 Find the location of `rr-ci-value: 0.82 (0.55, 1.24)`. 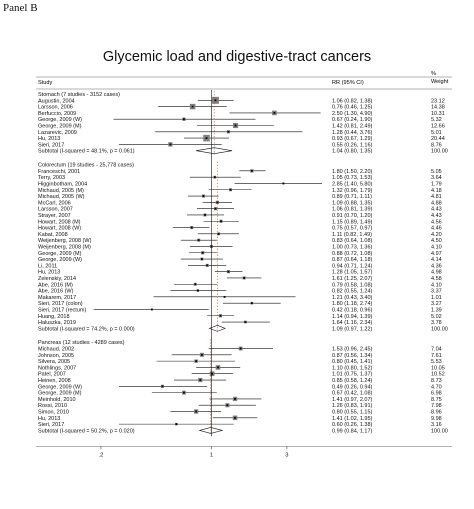

rr-ci-value: 0.82 (0.55, 1.24) is located at coordinates (352, 292).